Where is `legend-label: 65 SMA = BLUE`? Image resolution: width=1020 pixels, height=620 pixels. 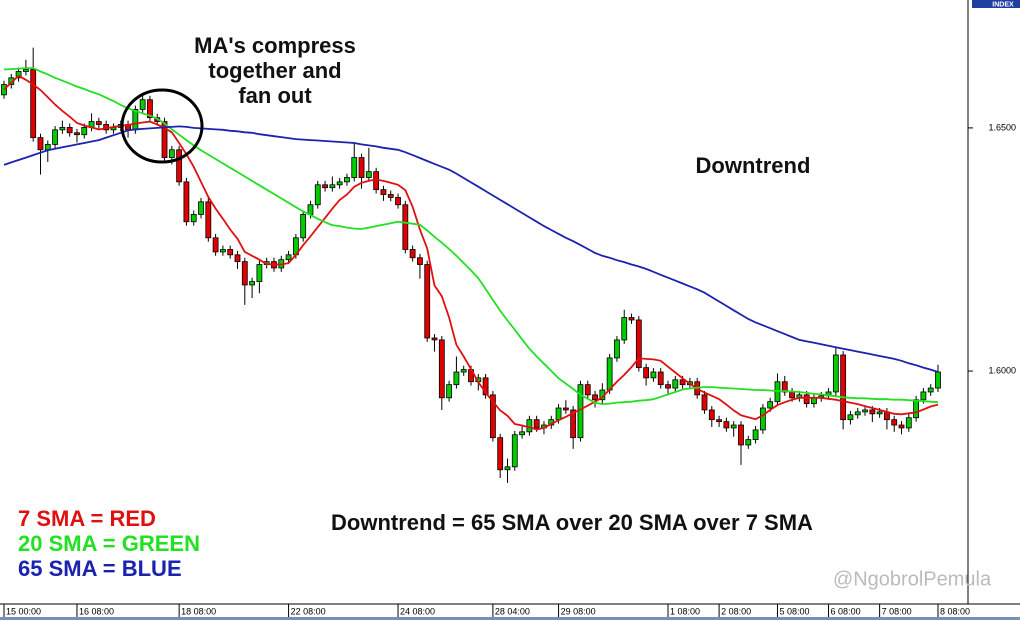
legend-label: 65 SMA = BLUE is located at coordinates (100, 568).